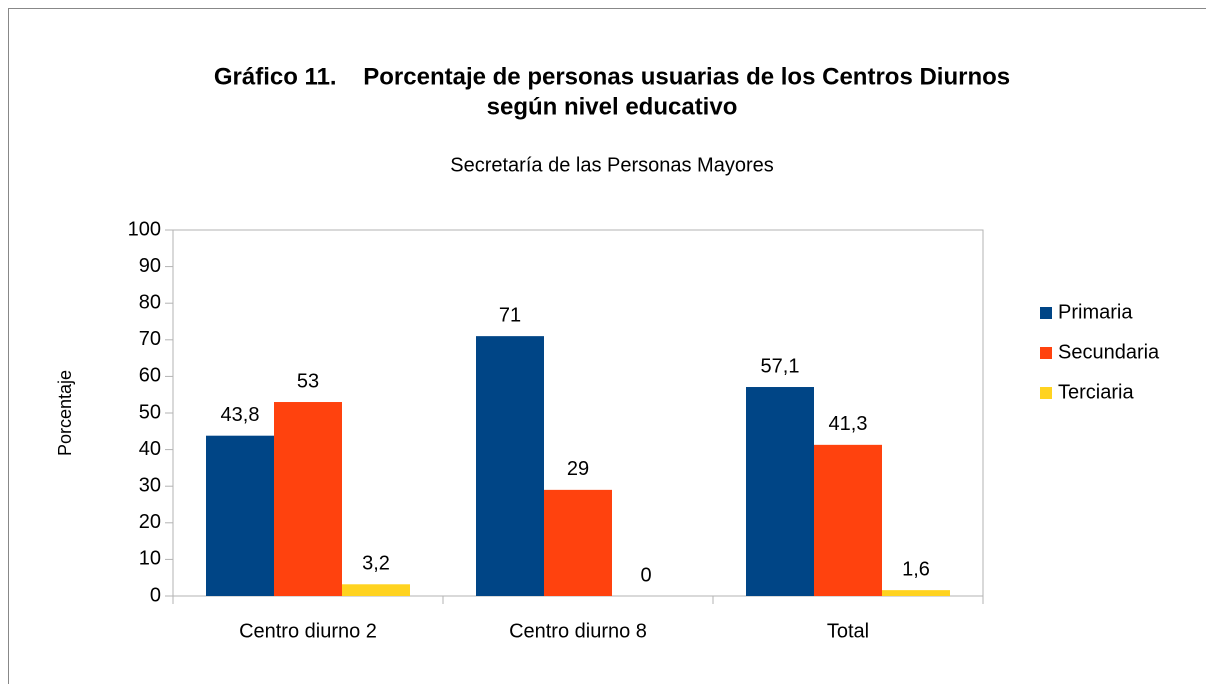 Image resolution: width=1206 pixels, height=684 pixels. Describe the element at coordinates (308, 631) in the screenshot. I see `x-tick-label: Centro diurno 2` at that location.